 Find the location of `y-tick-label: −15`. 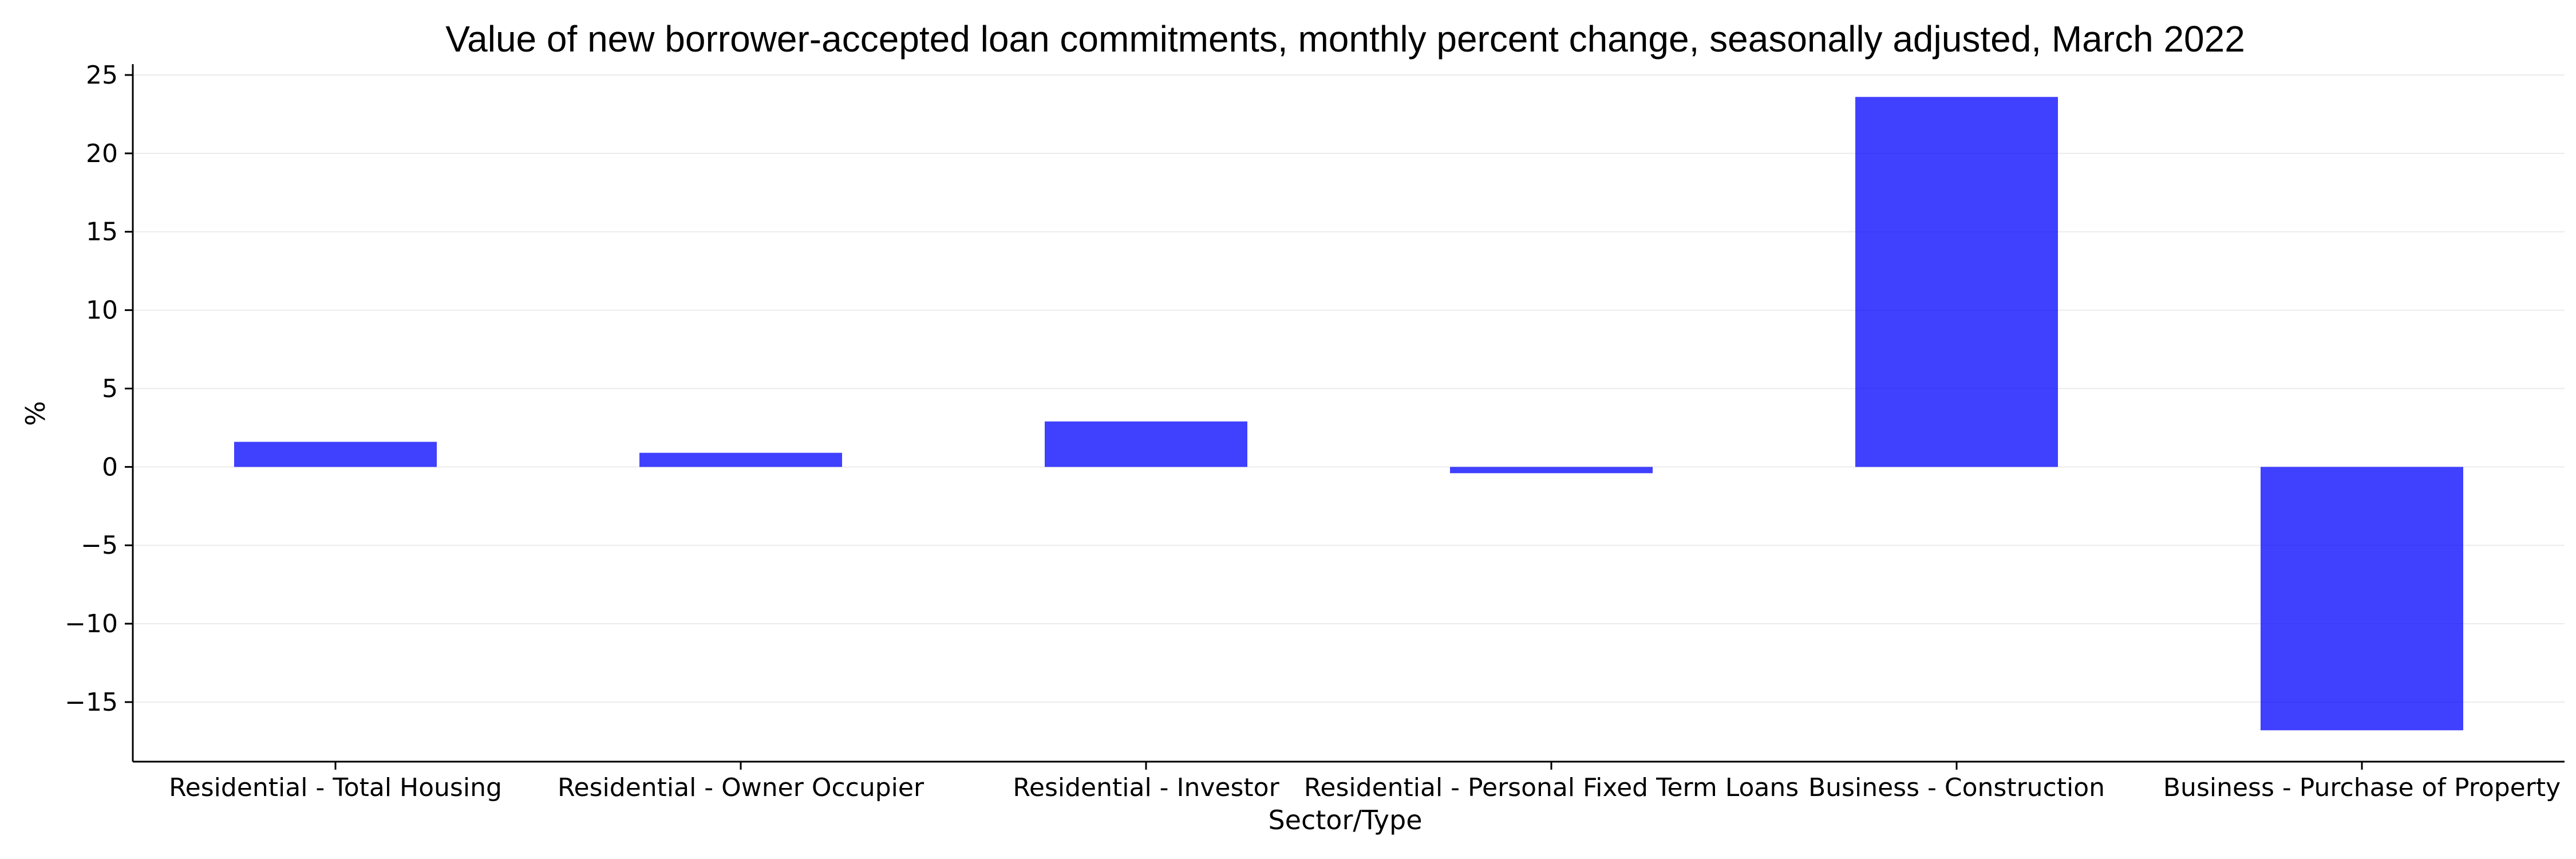

y-tick-label: −15 is located at coordinates (91, 702).